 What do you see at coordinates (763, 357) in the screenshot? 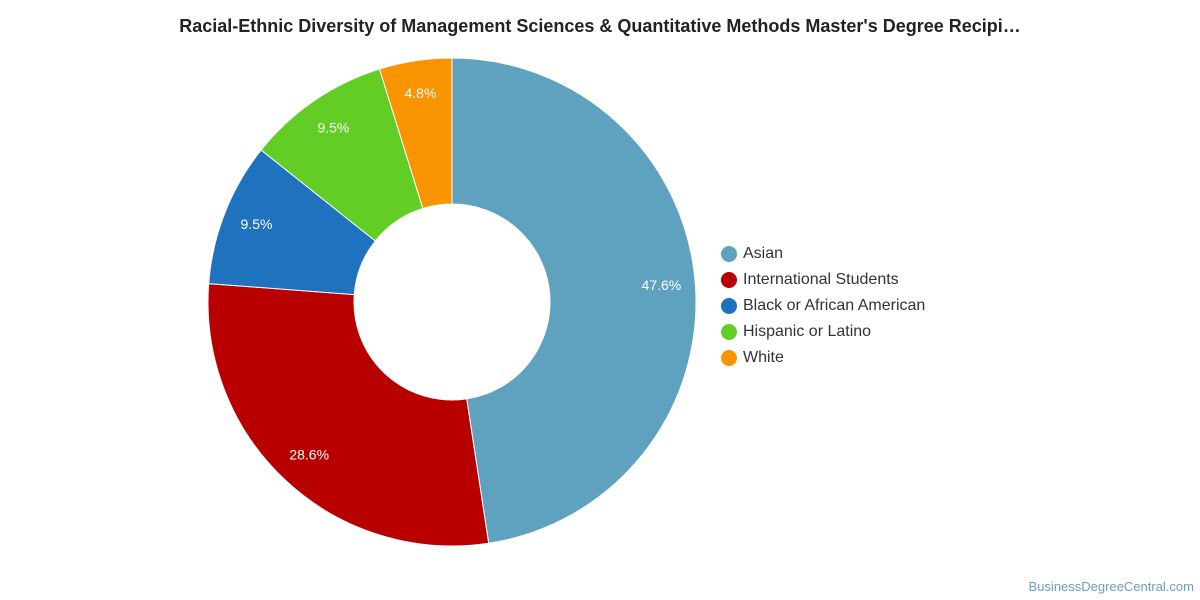
I see `legend-label: White` at bounding box center [763, 357].